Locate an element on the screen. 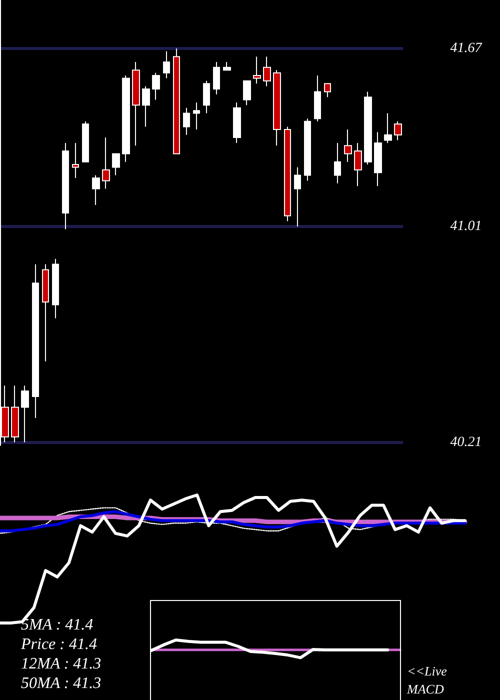 This screenshot has width=500, height=700. annotation: 5MA : 41.4 is located at coordinates (57, 625).